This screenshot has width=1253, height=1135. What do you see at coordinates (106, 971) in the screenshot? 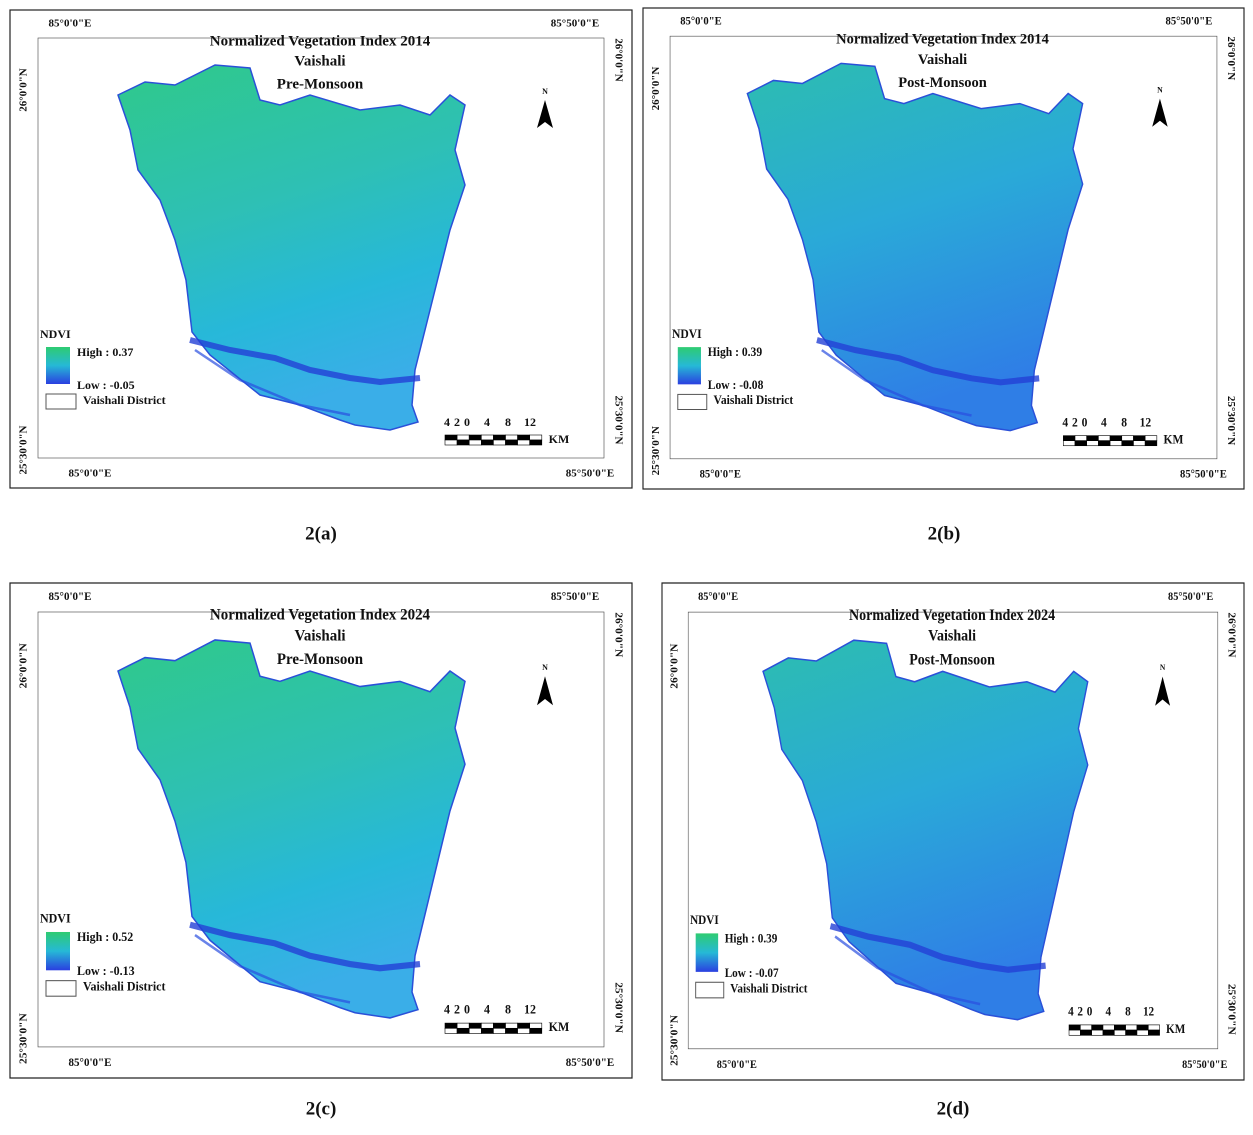
I see `legend-low: Low : -0.13` at bounding box center [106, 971].